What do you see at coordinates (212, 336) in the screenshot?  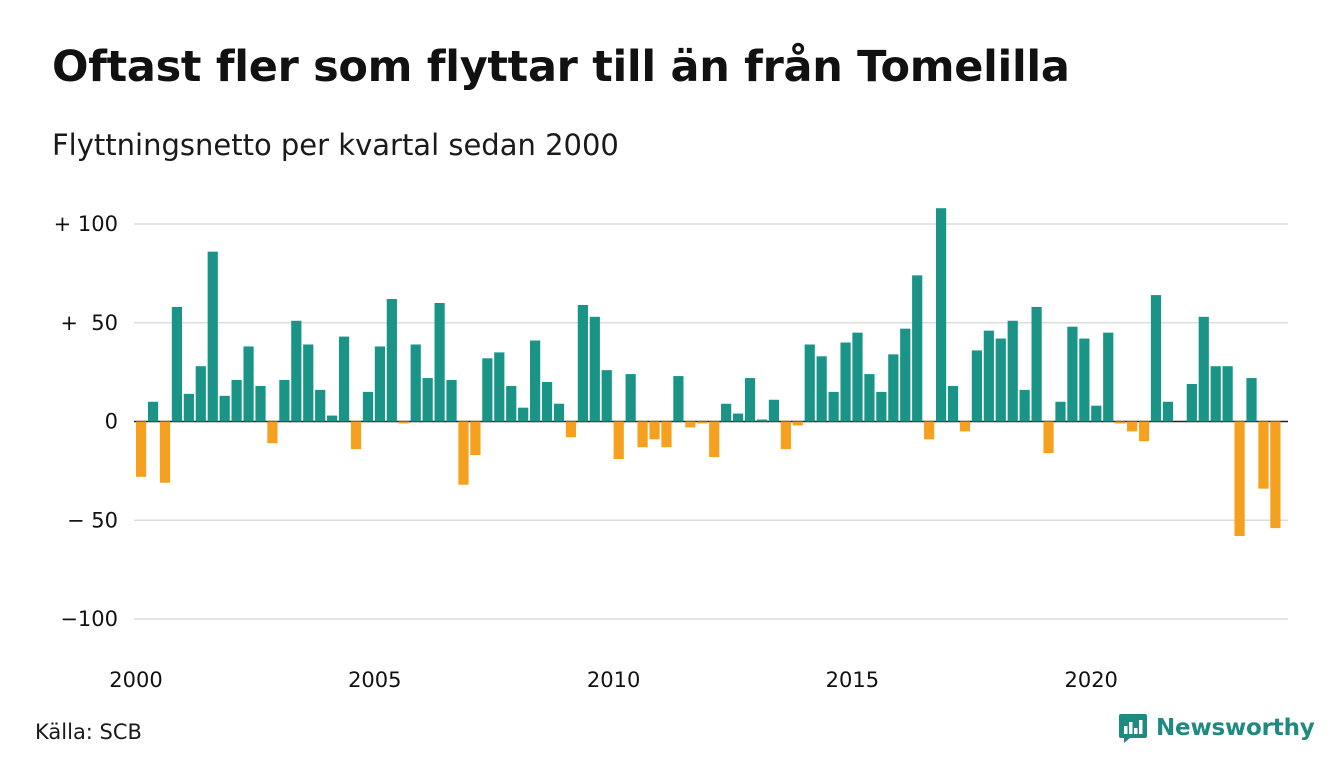 I see `bar-2001-k3` at bounding box center [212, 336].